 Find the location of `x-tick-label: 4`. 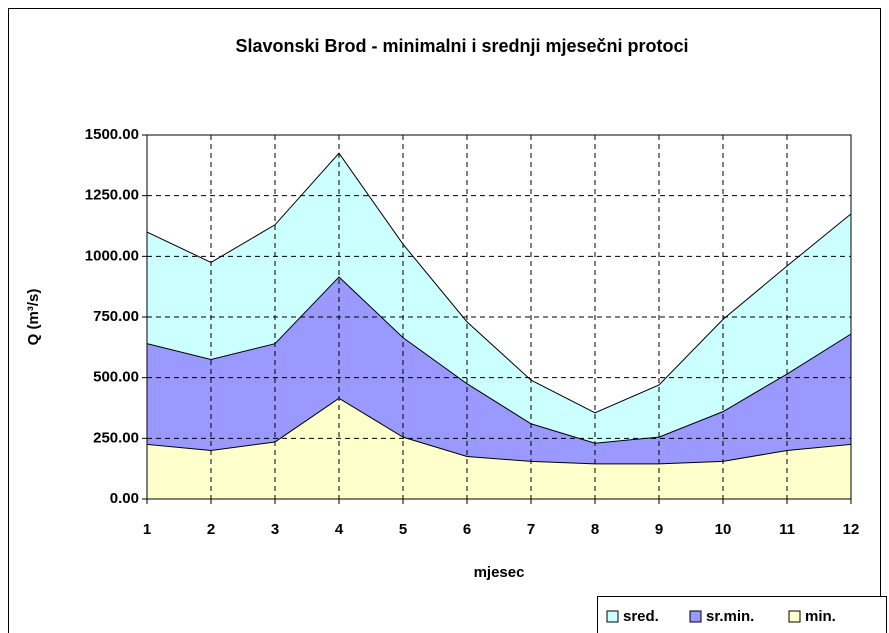

x-tick-label: 4 is located at coordinates (339, 529).